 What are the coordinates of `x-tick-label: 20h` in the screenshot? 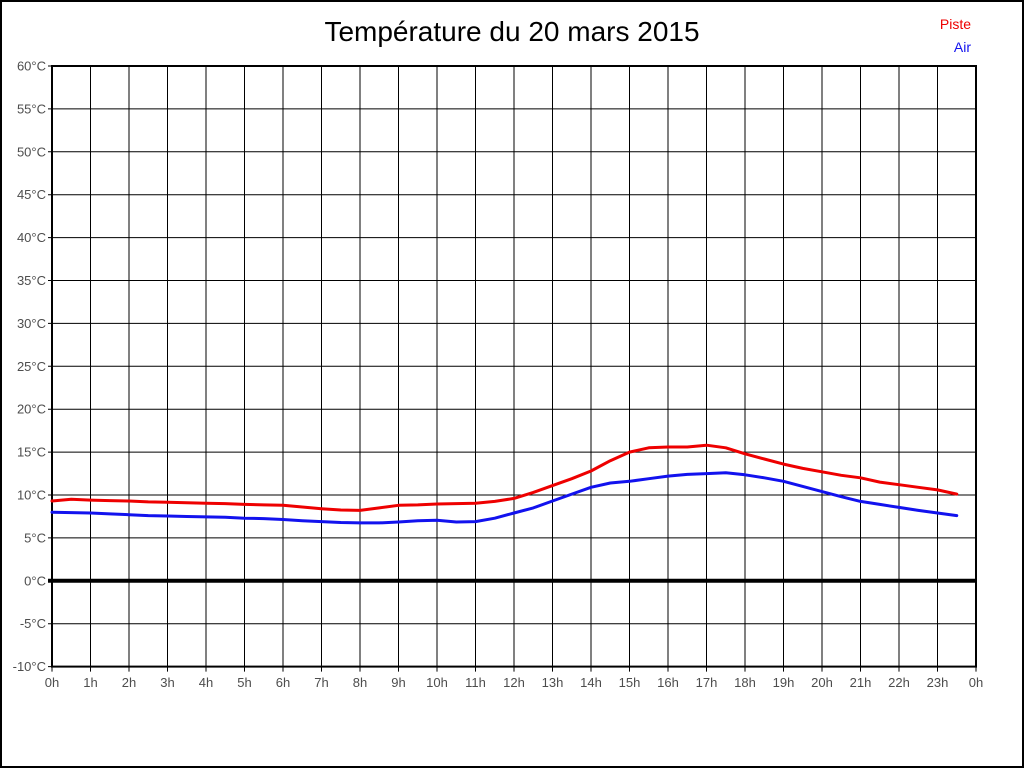 It's located at (822, 682).